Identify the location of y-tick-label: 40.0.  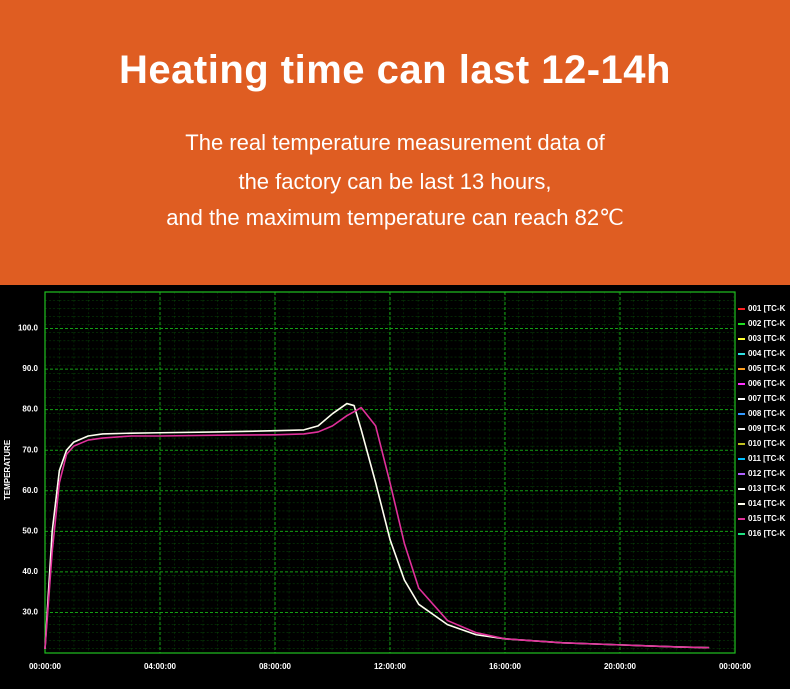
(30, 571).